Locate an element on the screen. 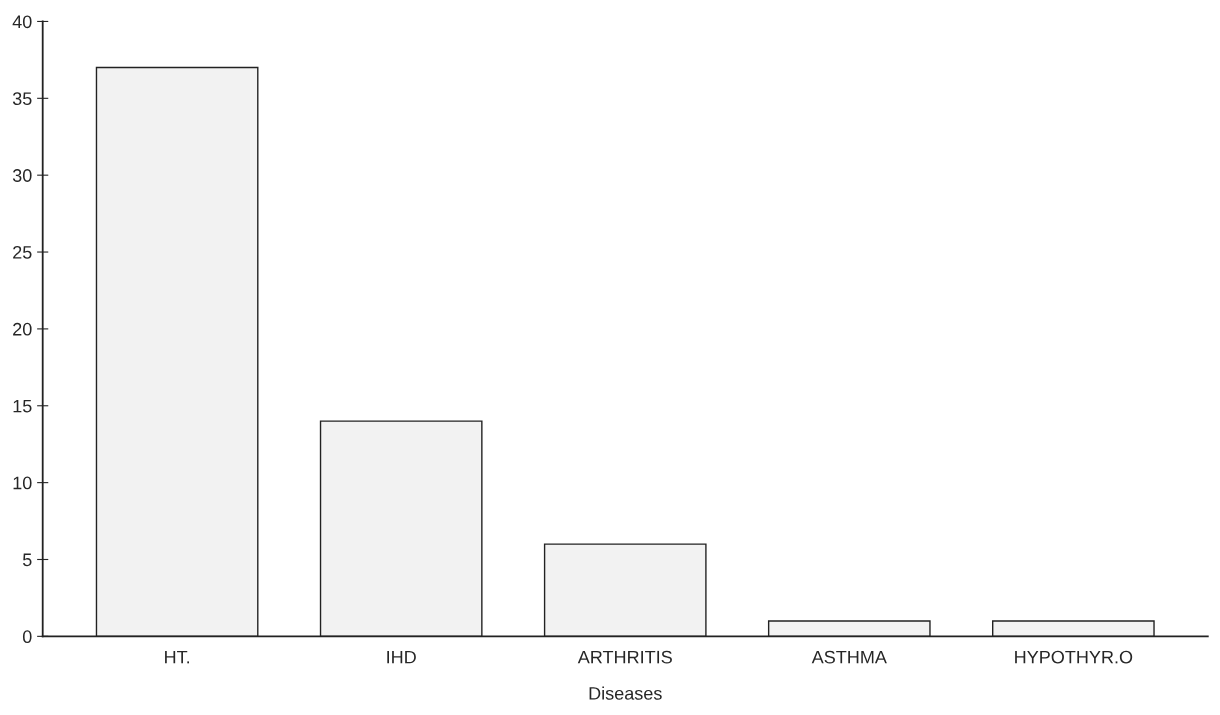 Image resolution: width=1220 pixels, height=715 pixels. x-tick-label: ASTHMA is located at coordinates (849, 657).